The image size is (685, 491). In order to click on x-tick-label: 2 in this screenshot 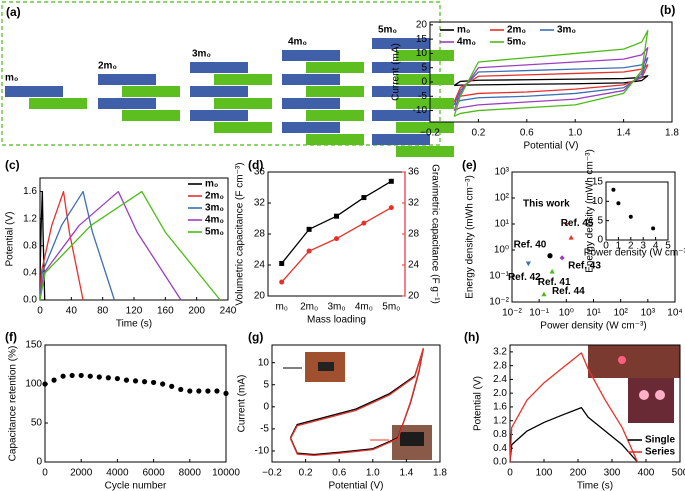, I will do `click(631, 246)`.